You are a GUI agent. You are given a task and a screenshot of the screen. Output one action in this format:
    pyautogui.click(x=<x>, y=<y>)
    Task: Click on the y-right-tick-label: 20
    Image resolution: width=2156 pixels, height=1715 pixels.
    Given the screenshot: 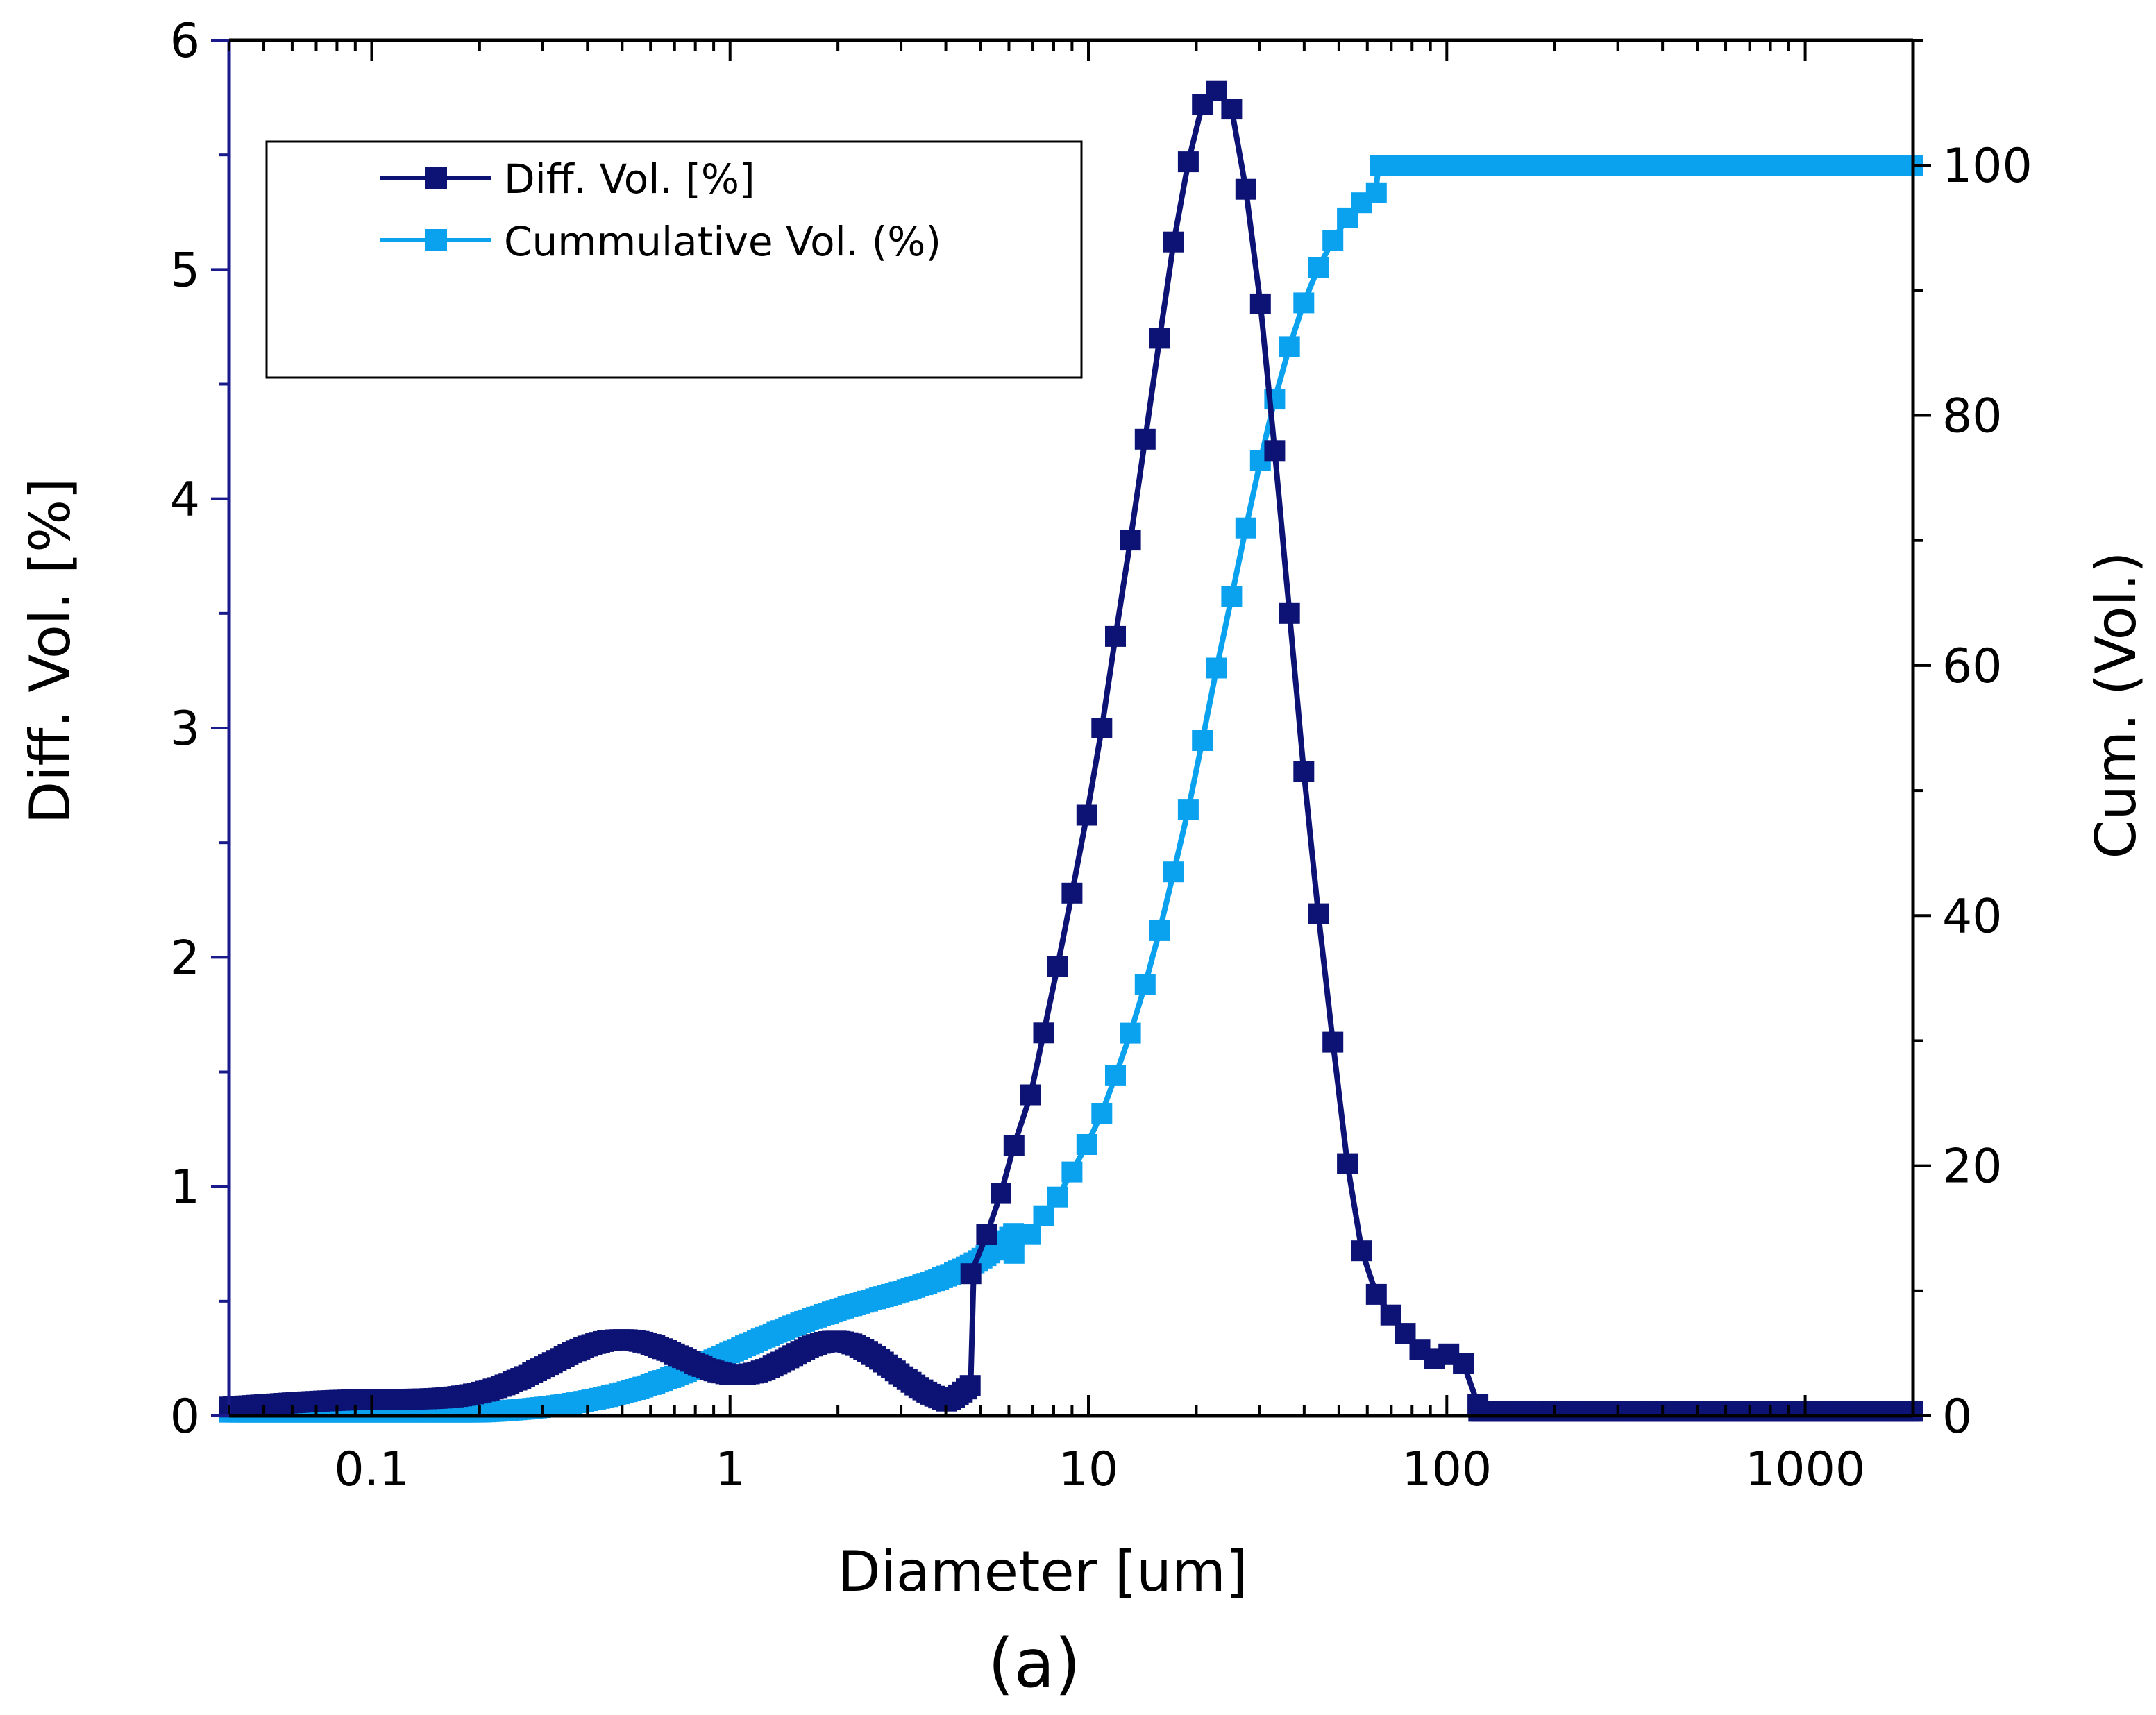 What is the action you would take?
    pyautogui.click(x=1972, y=1167)
    